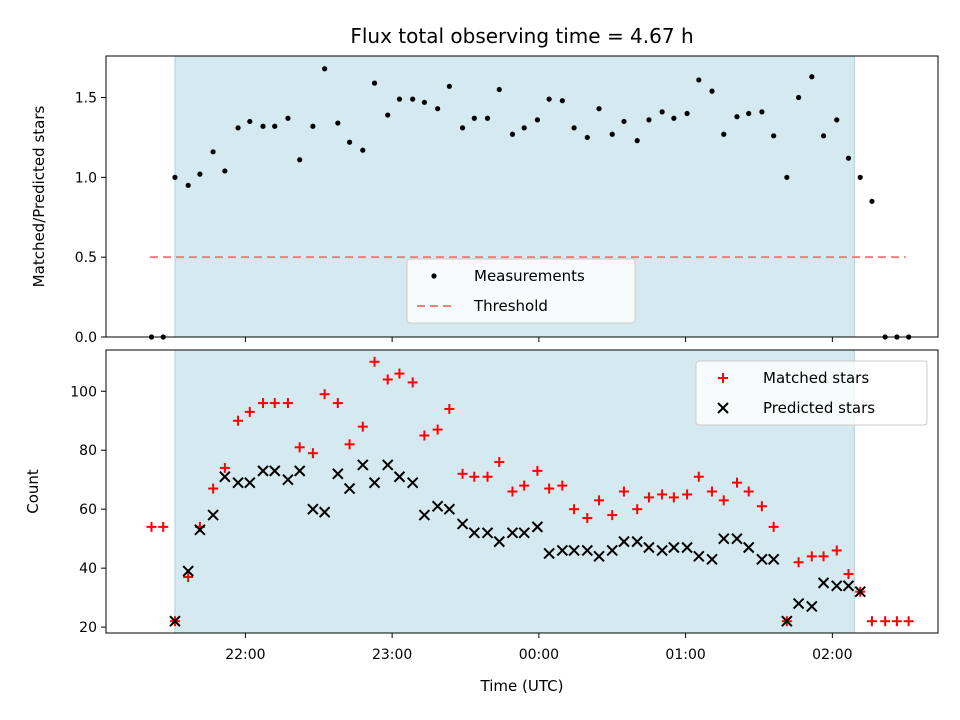  What do you see at coordinates (392, 655) in the screenshot?
I see `x-tick-label: 23:00` at bounding box center [392, 655].